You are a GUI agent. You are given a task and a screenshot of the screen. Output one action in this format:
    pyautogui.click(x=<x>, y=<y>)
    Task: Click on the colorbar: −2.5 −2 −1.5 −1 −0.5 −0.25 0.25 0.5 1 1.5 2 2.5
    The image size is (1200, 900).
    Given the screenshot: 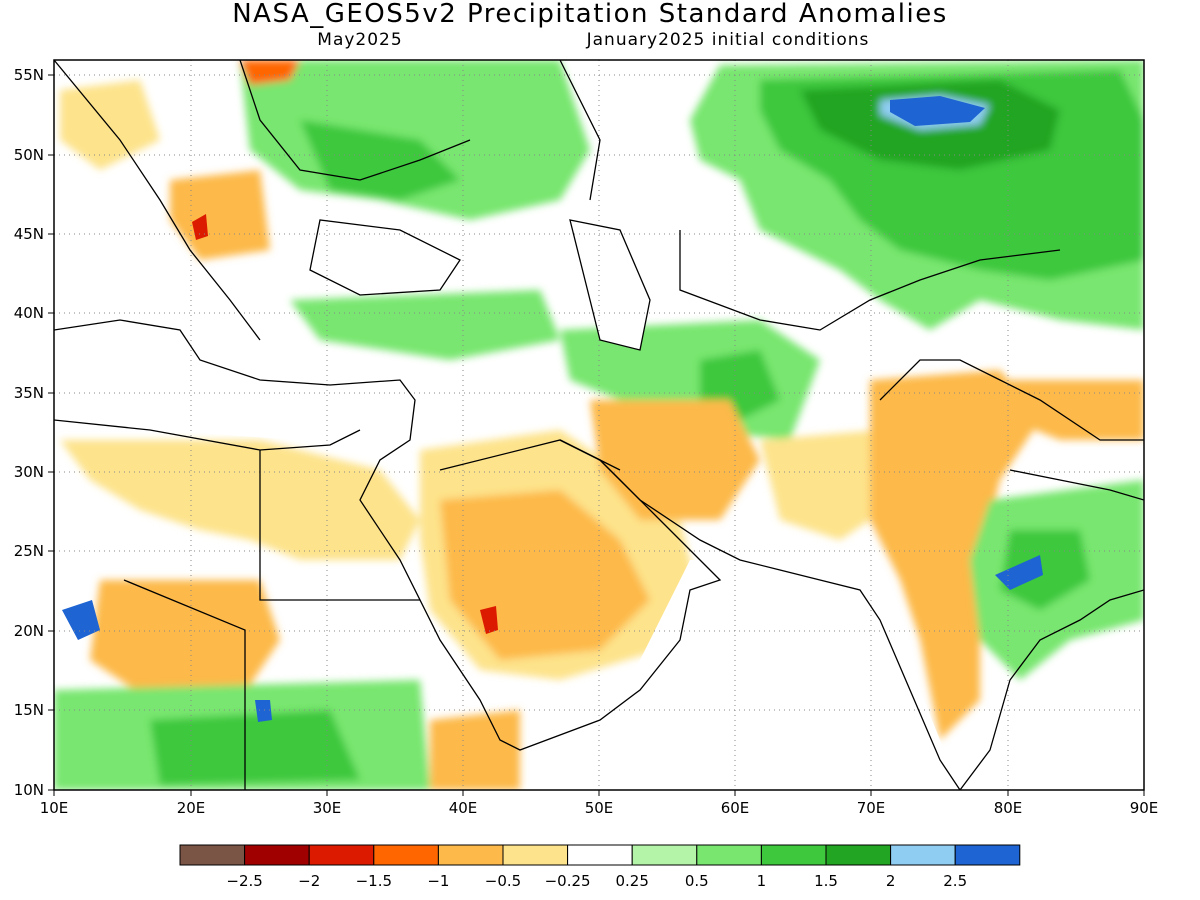 What is the action you would take?
    pyautogui.click(x=600, y=867)
    